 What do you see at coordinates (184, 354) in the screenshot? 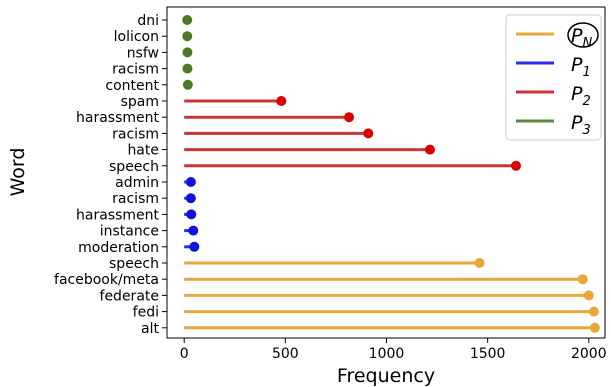
I see `x-tick-label: 0` at bounding box center [184, 354].